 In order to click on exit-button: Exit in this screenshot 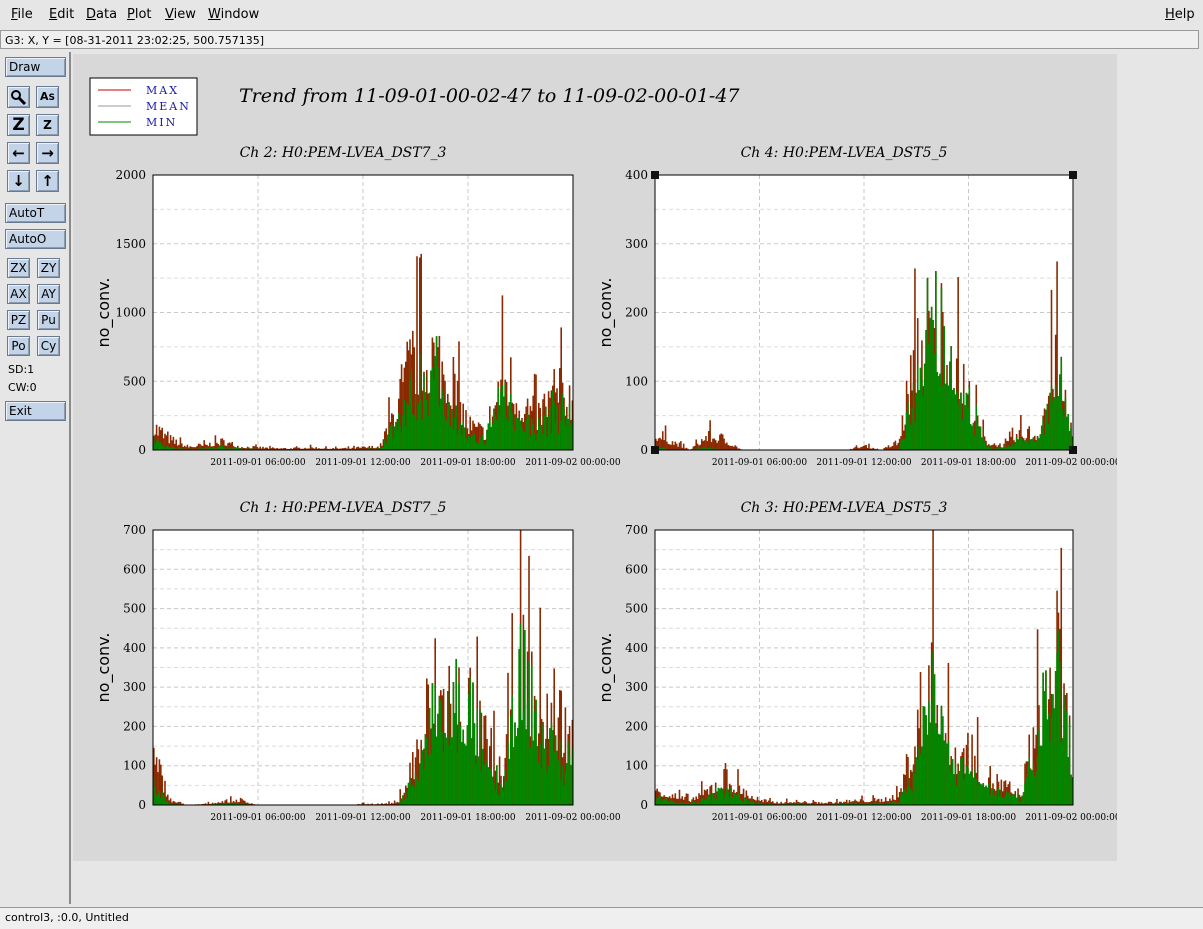, I will do `click(35, 411)`.